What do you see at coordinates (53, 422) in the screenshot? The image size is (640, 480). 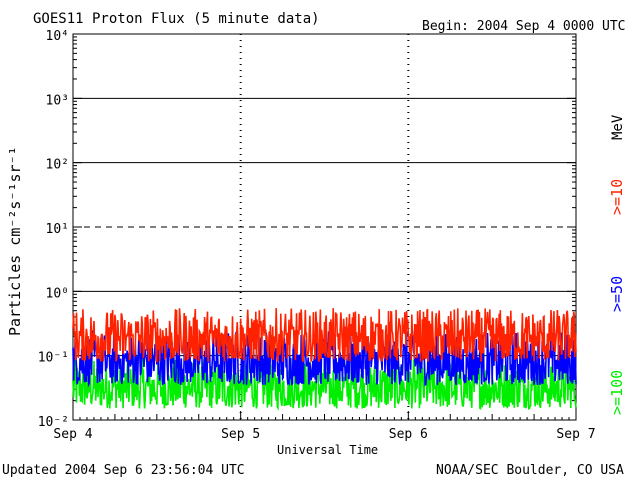 I see `y-tick-label: 10⁻²` at bounding box center [53, 422].